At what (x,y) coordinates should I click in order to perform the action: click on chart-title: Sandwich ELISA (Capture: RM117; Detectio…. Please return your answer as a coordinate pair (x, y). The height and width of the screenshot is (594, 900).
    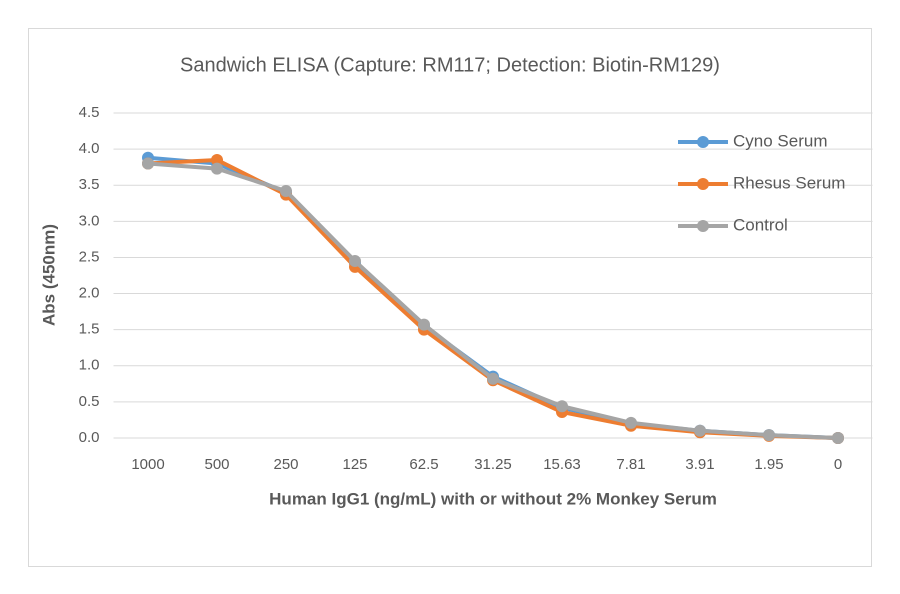
    Looking at the image, I should click on (450, 65).